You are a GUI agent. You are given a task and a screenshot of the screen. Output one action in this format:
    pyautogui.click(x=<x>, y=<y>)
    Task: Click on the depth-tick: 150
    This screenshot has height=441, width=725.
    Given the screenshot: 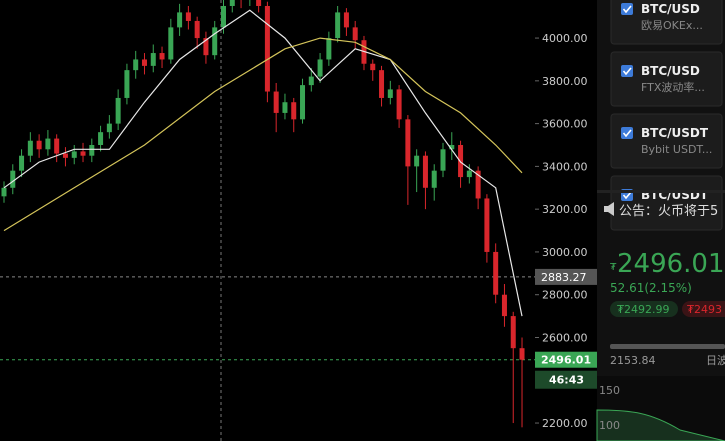 What is the action you would take?
    pyautogui.click(x=609, y=390)
    